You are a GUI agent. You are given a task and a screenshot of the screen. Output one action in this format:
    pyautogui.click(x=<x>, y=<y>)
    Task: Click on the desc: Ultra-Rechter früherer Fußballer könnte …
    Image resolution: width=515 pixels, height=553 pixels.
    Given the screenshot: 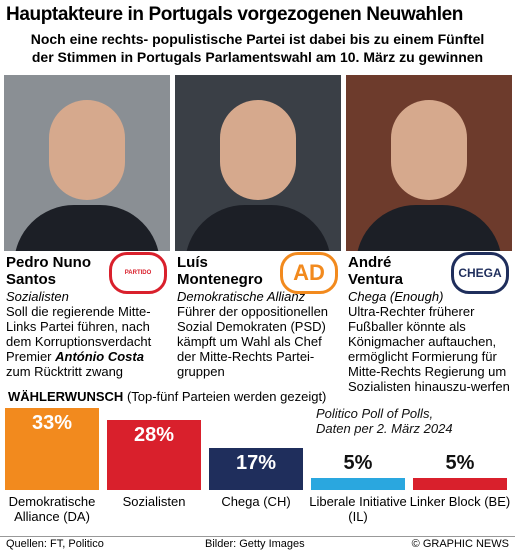 What is the action you would take?
    pyautogui.click(x=429, y=349)
    